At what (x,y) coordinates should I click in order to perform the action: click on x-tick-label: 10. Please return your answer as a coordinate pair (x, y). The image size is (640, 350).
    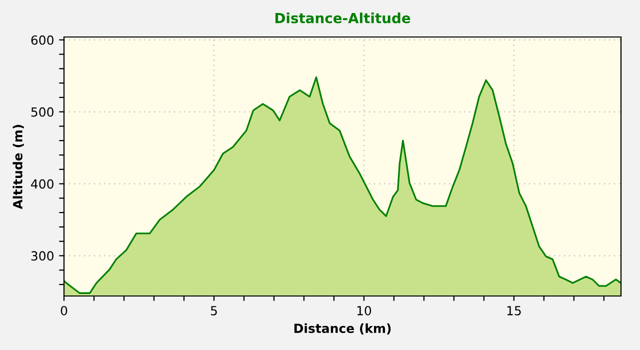
    Looking at the image, I should click on (364, 311).